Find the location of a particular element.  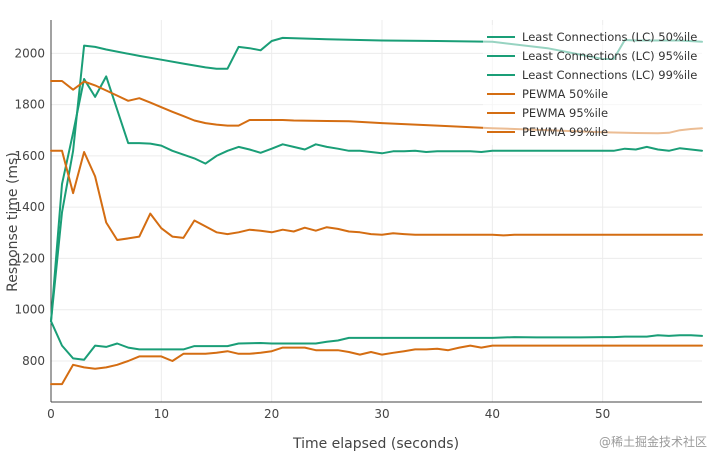

x-tick-label: 50 is located at coordinates (602, 414).